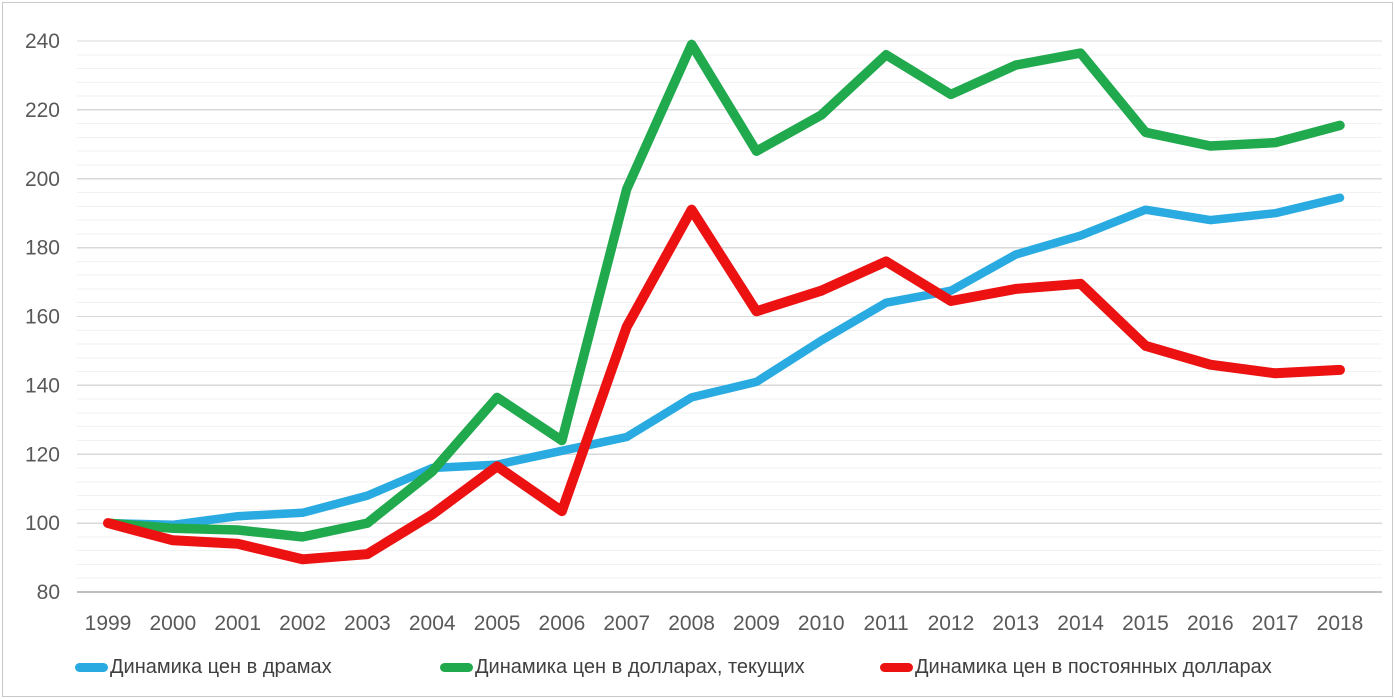 This screenshot has height=699, width=1395. I want to click on tick-label: 2006, so click(562, 623).